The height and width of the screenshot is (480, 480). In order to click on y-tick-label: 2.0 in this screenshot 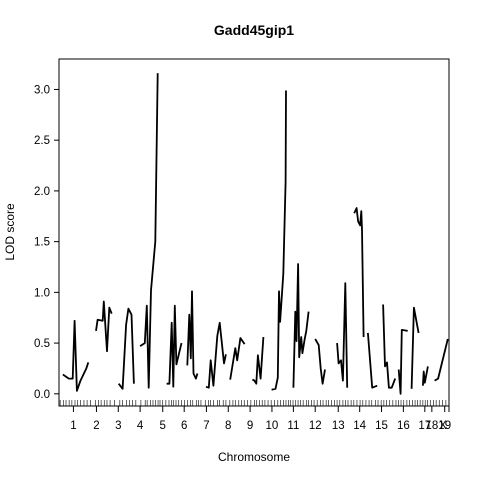, I will do `click(42, 192)`.